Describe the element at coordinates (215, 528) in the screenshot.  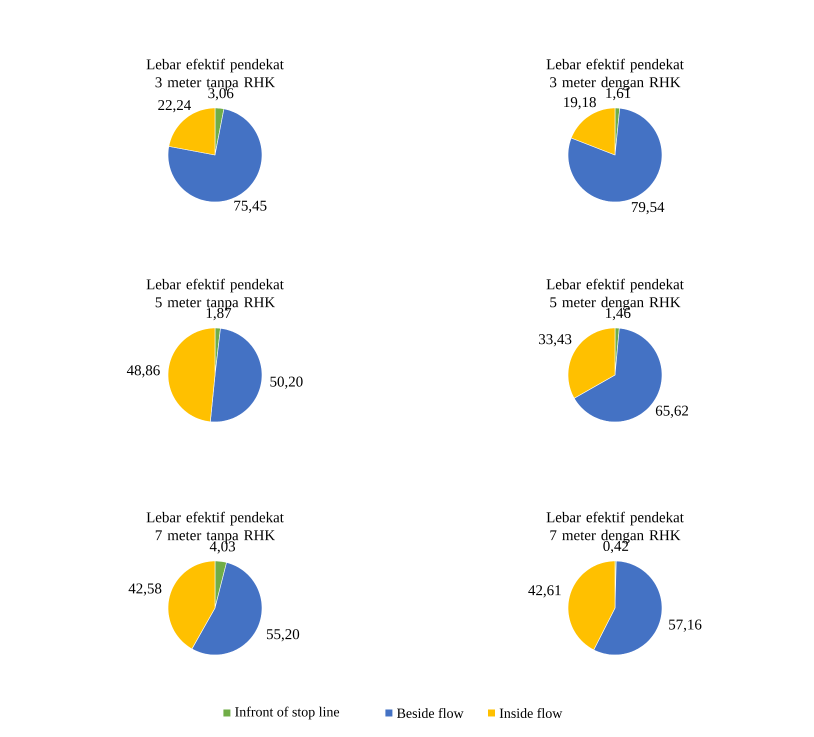
I see `chart-title: Lebar efektif pendekat 7 meter tanpa RHK` at that location.